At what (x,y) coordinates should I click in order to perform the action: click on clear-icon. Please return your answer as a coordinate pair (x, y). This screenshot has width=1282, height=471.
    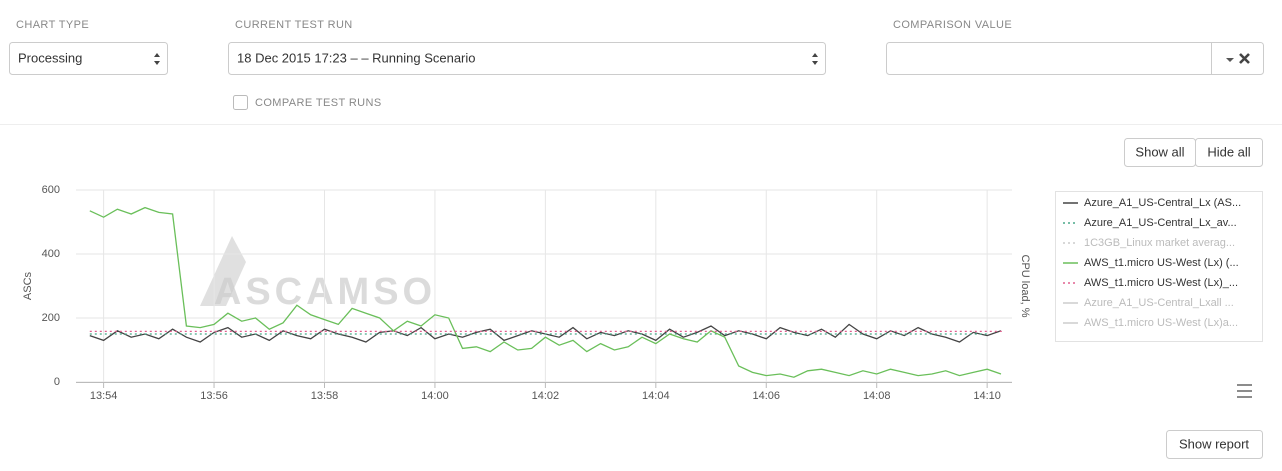
    Looking at the image, I should click on (1244, 58).